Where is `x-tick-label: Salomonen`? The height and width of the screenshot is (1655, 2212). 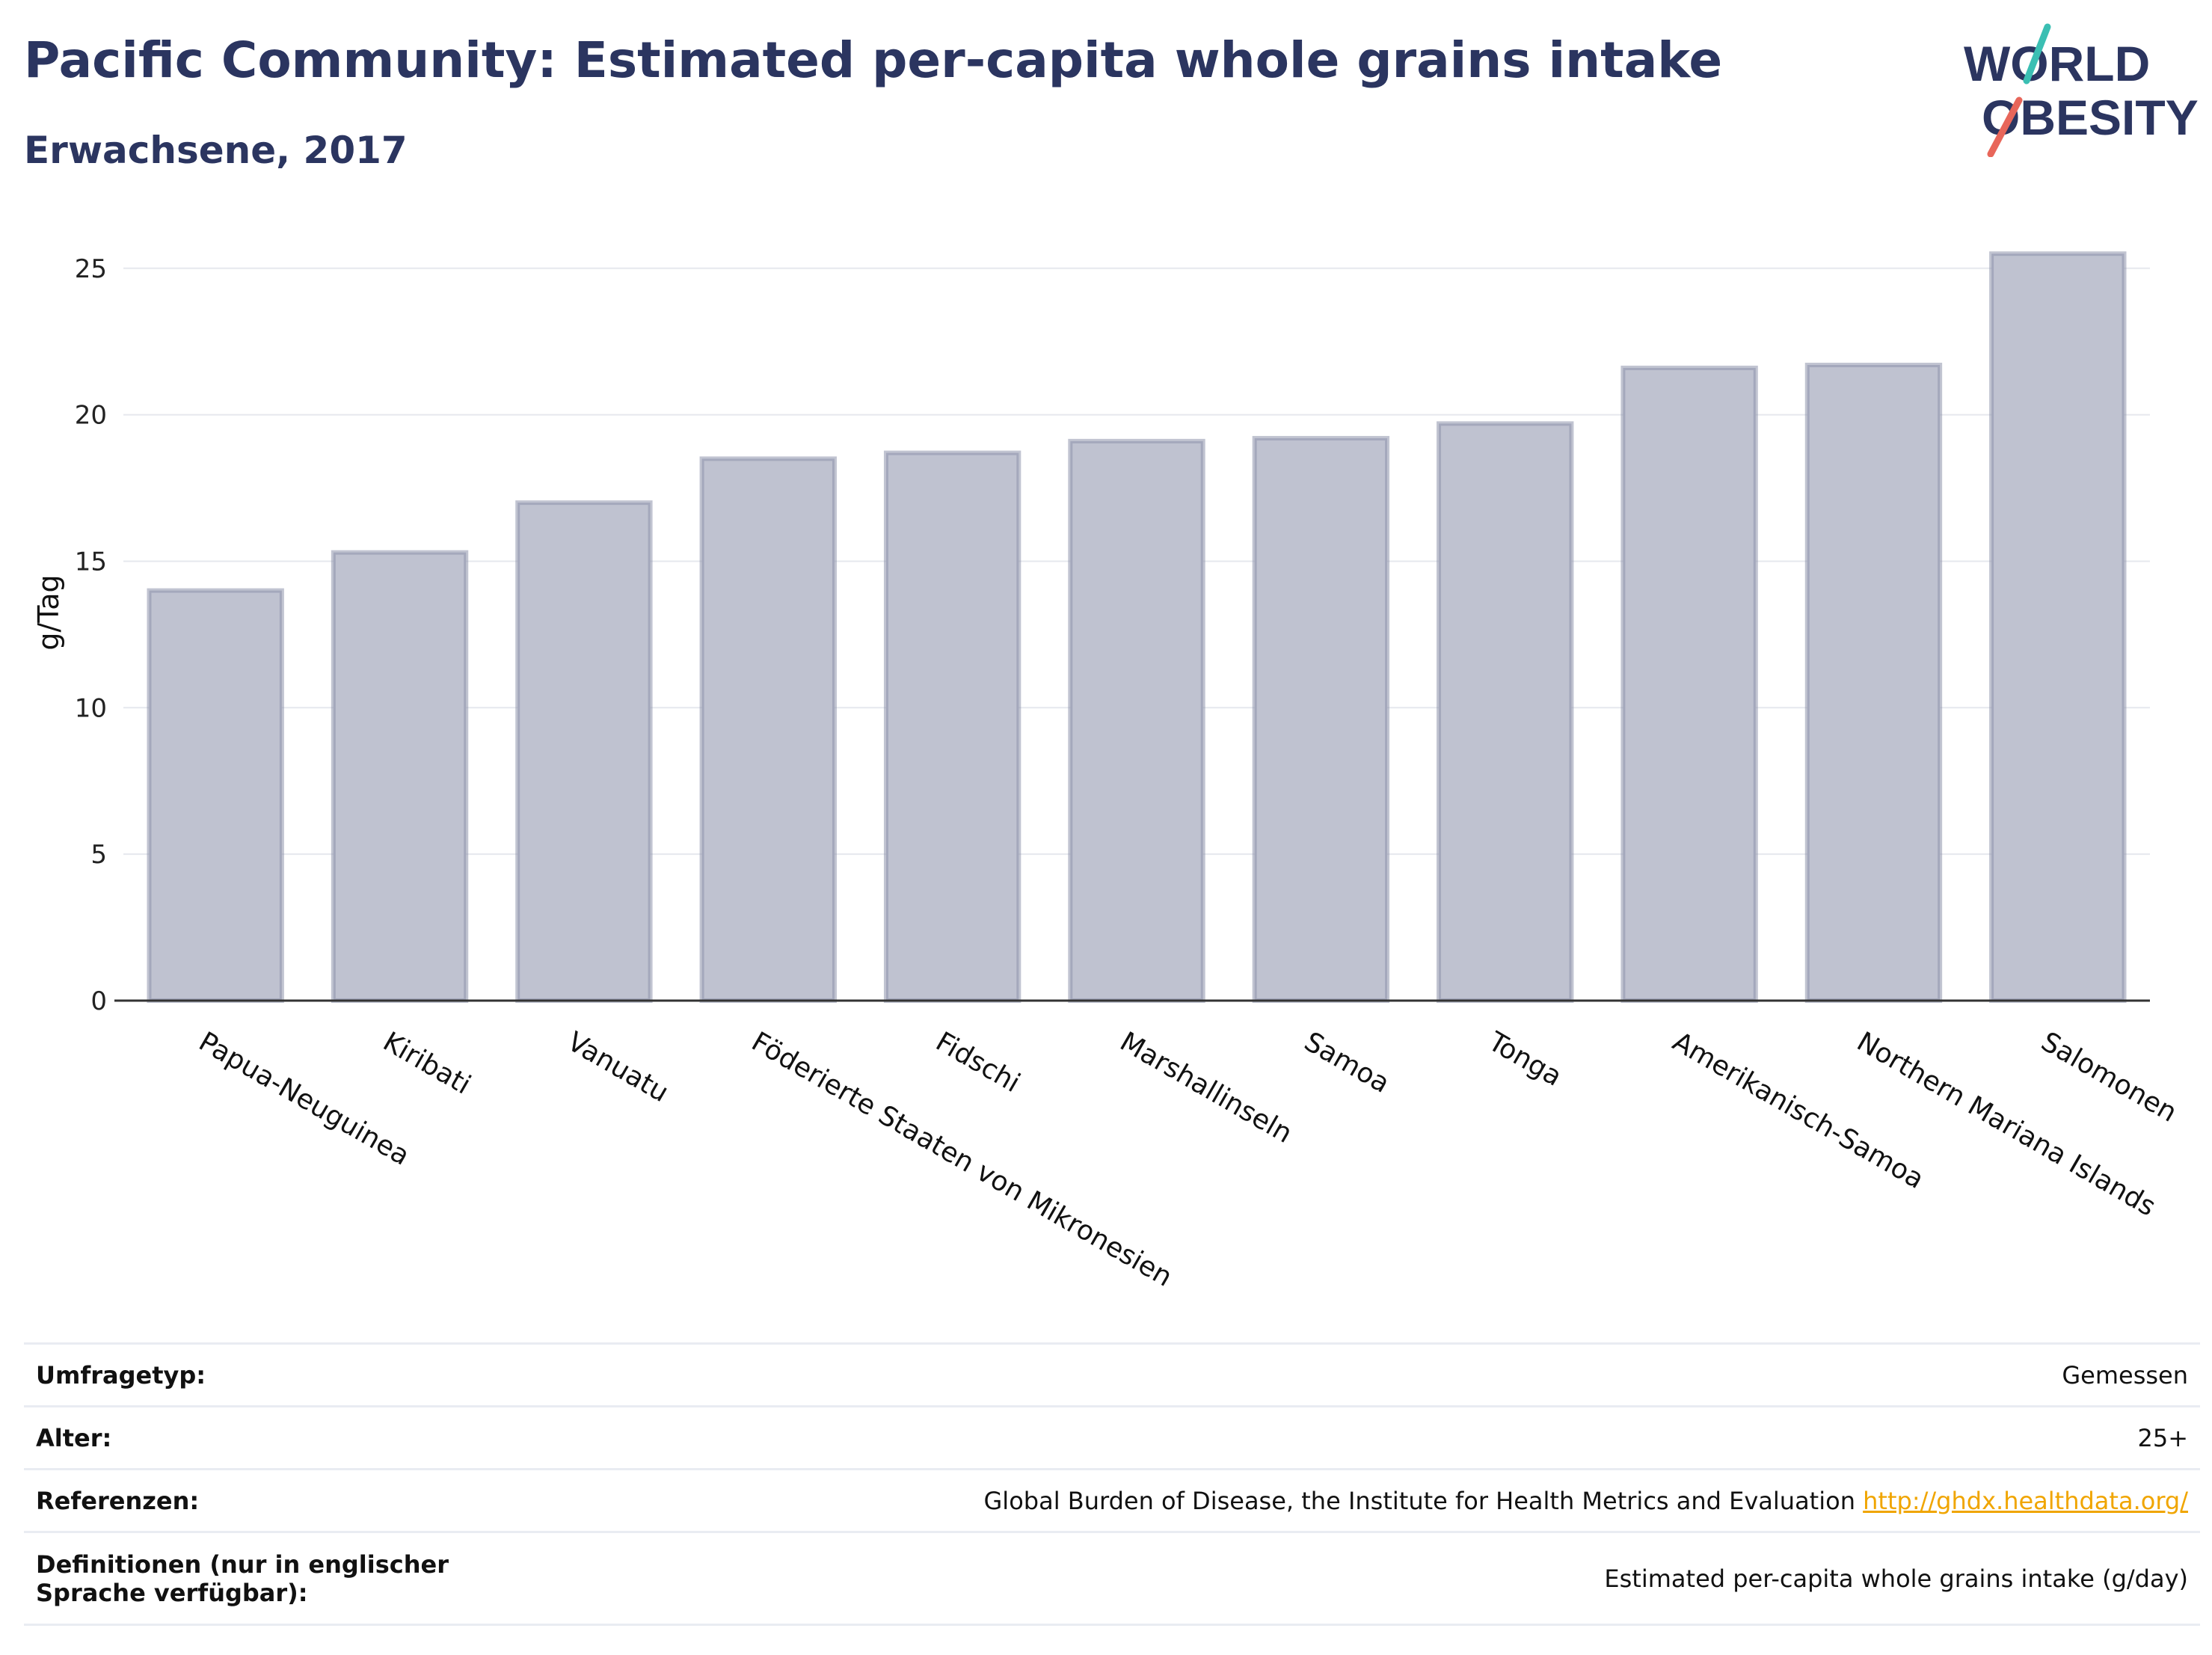
x-tick-label: Salomonen is located at coordinates (2109, 1077).